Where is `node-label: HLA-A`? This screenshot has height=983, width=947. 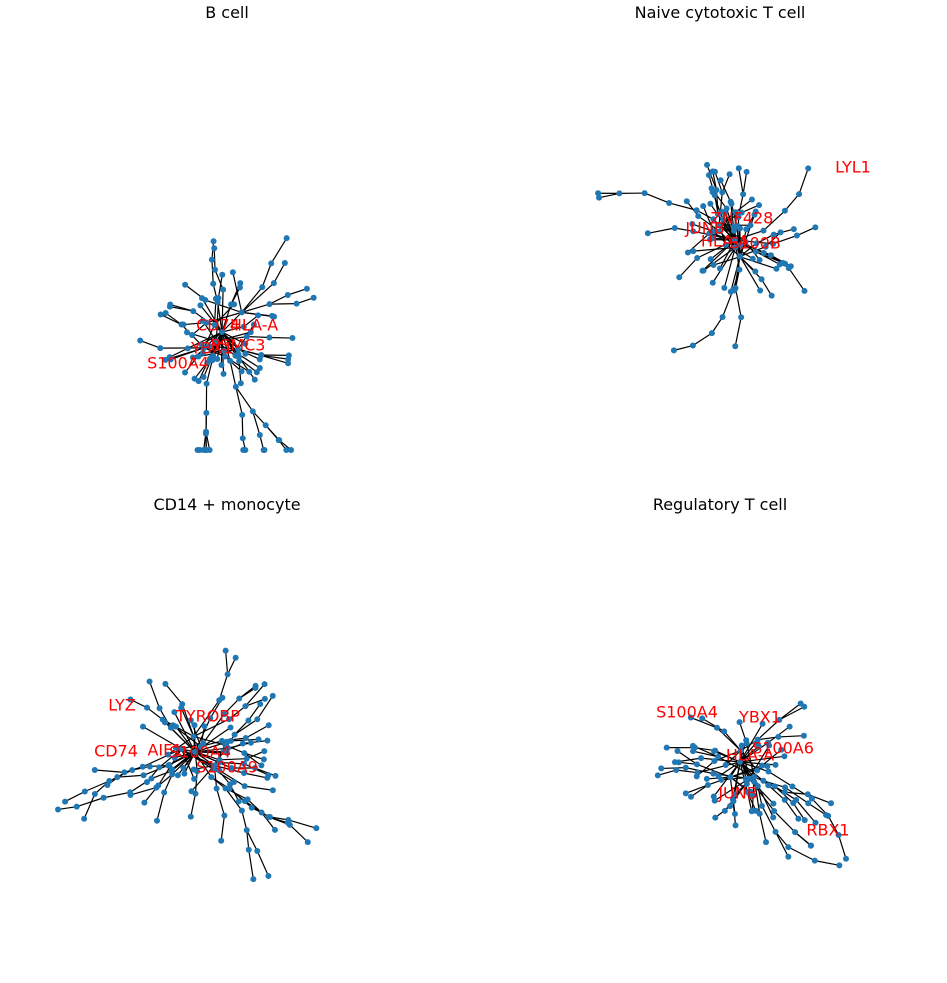
node-label: HLA-A is located at coordinates (750, 755).